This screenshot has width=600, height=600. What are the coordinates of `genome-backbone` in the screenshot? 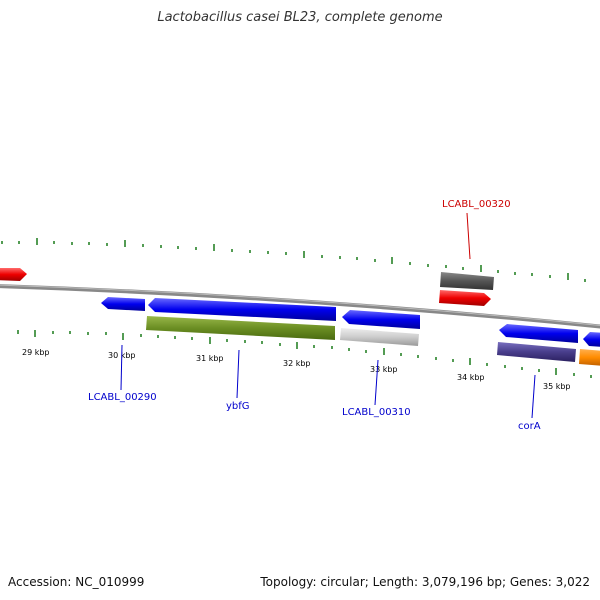 It's located at (300, 306).